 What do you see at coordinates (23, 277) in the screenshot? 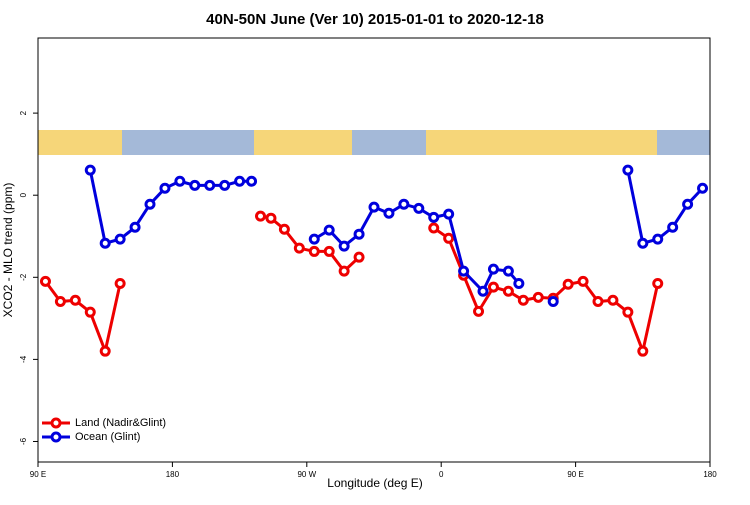
I see `y-tick-label: -2` at bounding box center [23, 277].